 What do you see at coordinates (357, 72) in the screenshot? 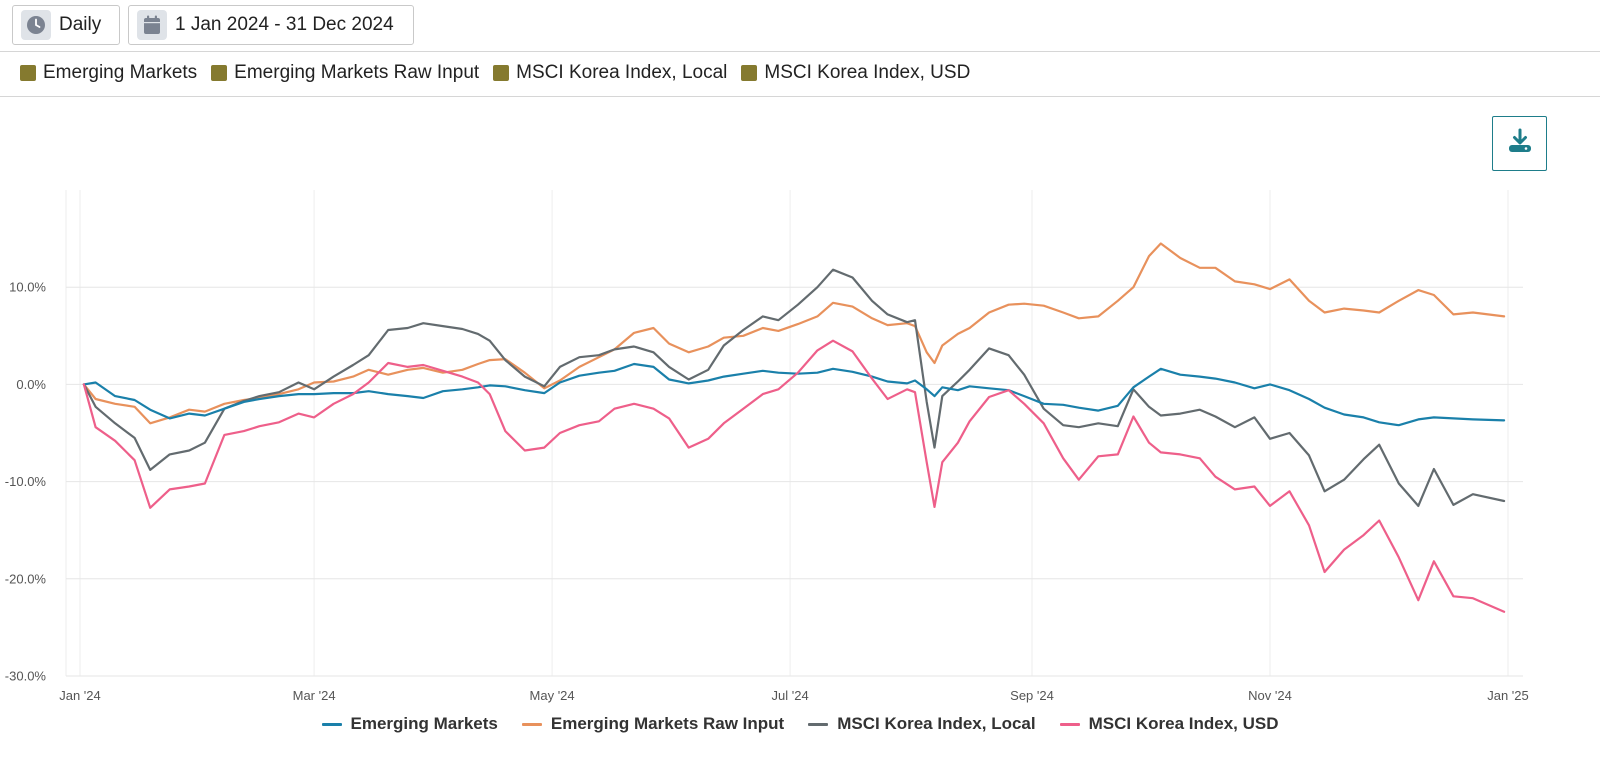
I see `filter-label: Emerging Markets Raw Input` at bounding box center [357, 72].